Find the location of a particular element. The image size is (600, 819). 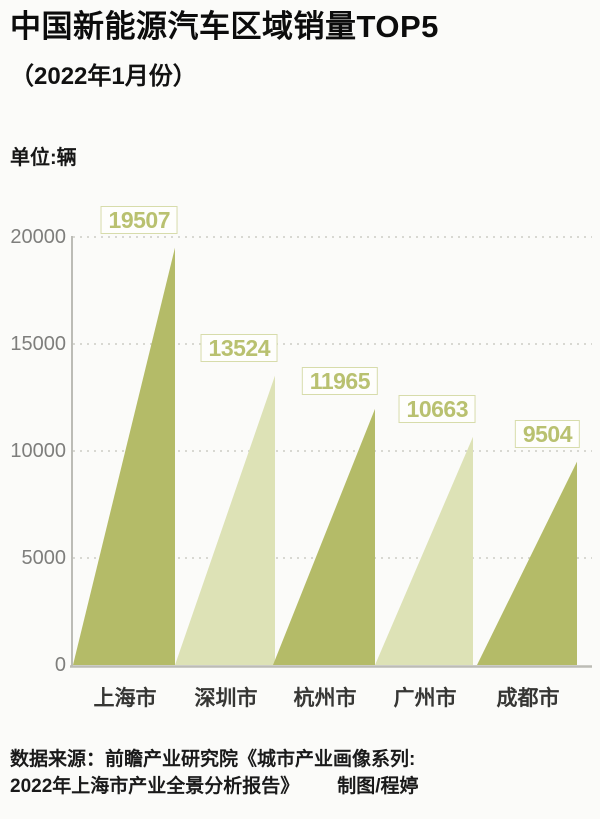

x-category-成都市: 成都市 is located at coordinates (528, 698).